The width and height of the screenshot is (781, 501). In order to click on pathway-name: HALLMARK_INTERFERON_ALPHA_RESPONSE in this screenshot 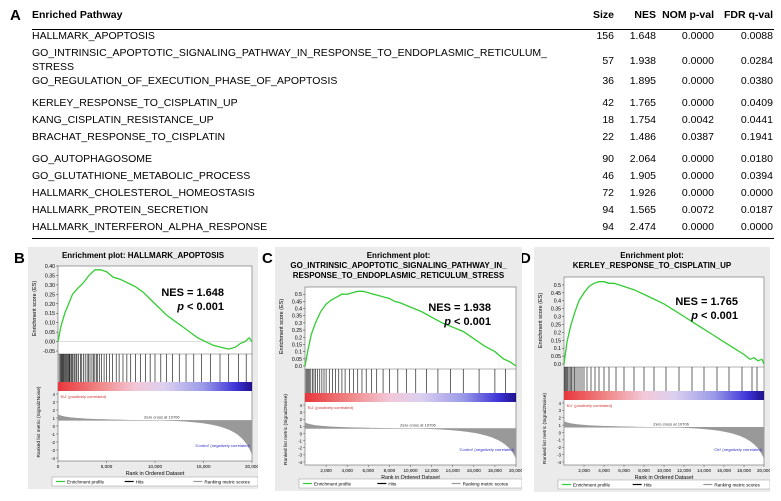, I will do `click(150, 227)`.